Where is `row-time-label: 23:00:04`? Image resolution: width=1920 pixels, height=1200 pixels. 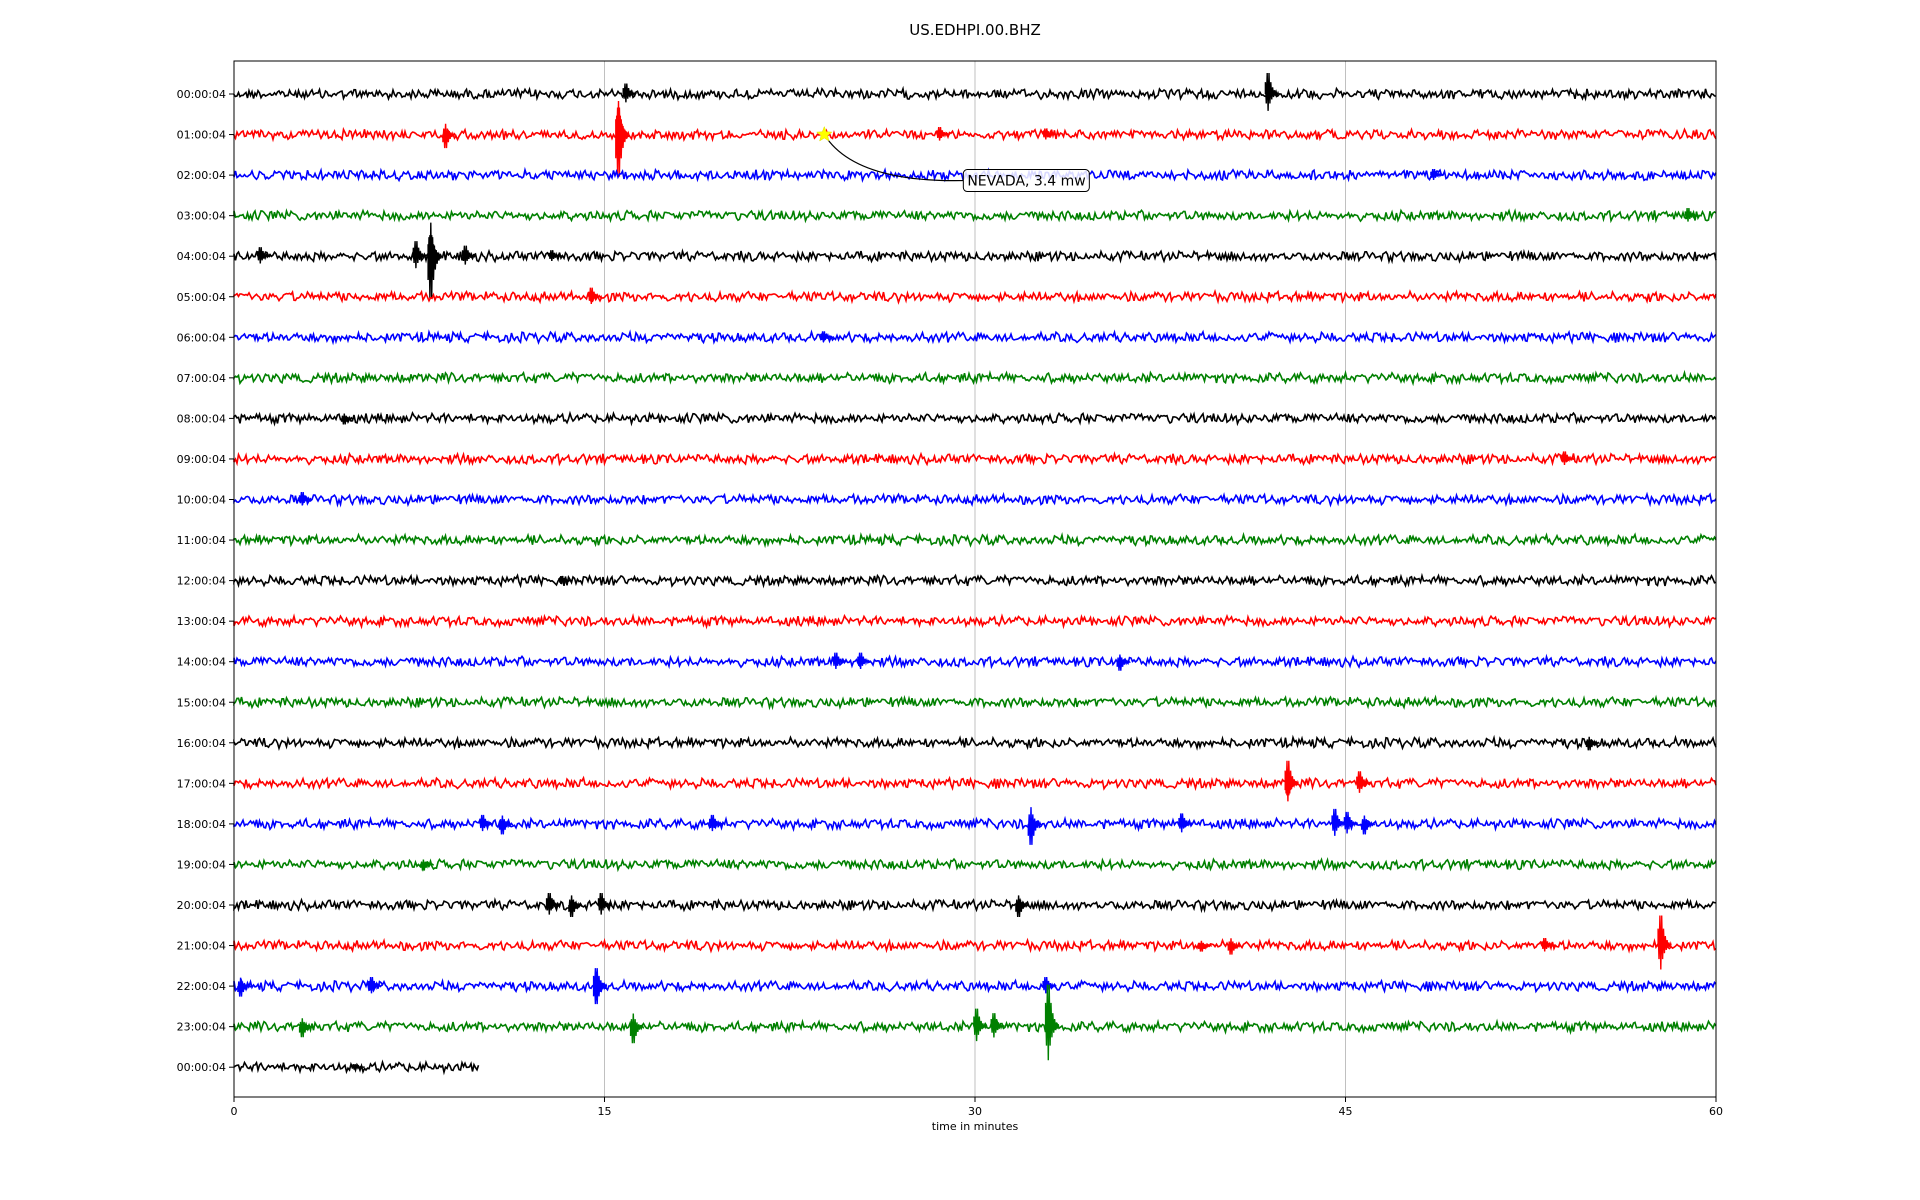
row-time-label: 23:00:04 is located at coordinates (201, 1027).